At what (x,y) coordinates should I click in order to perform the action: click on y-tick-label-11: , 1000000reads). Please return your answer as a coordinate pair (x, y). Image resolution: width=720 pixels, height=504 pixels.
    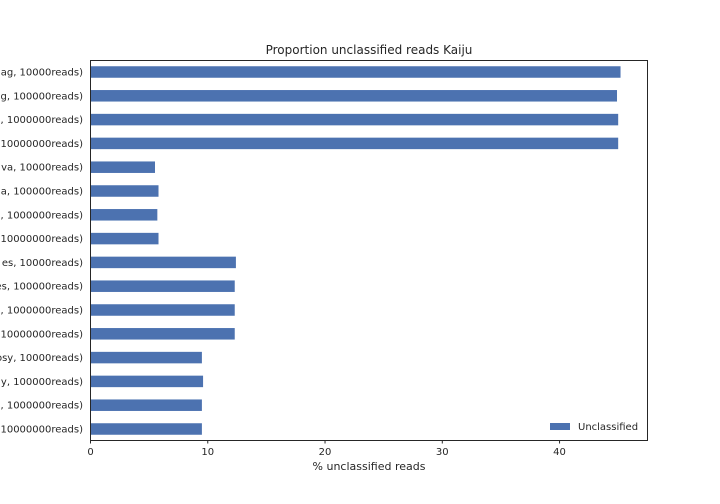
    Looking at the image, I should click on (41, 311).